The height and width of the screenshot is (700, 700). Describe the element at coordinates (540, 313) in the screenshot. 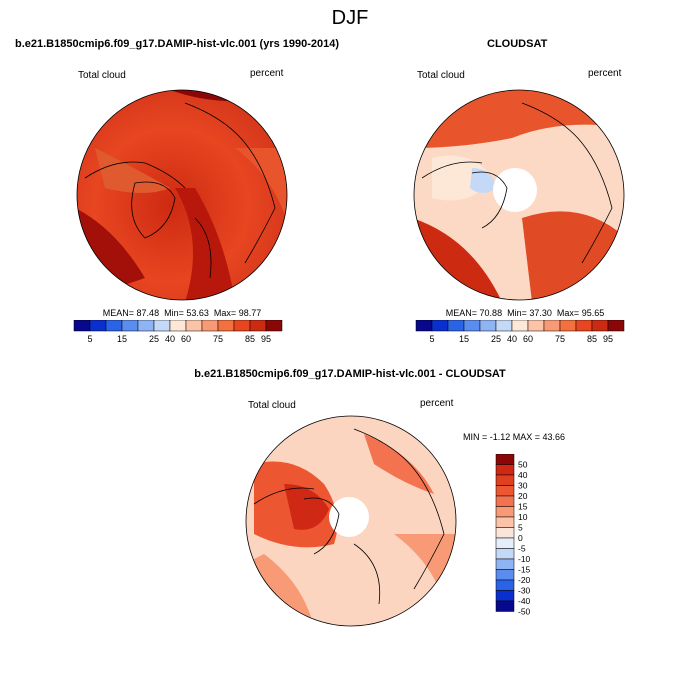

I see `panel-2-min-value: 37.30` at that location.